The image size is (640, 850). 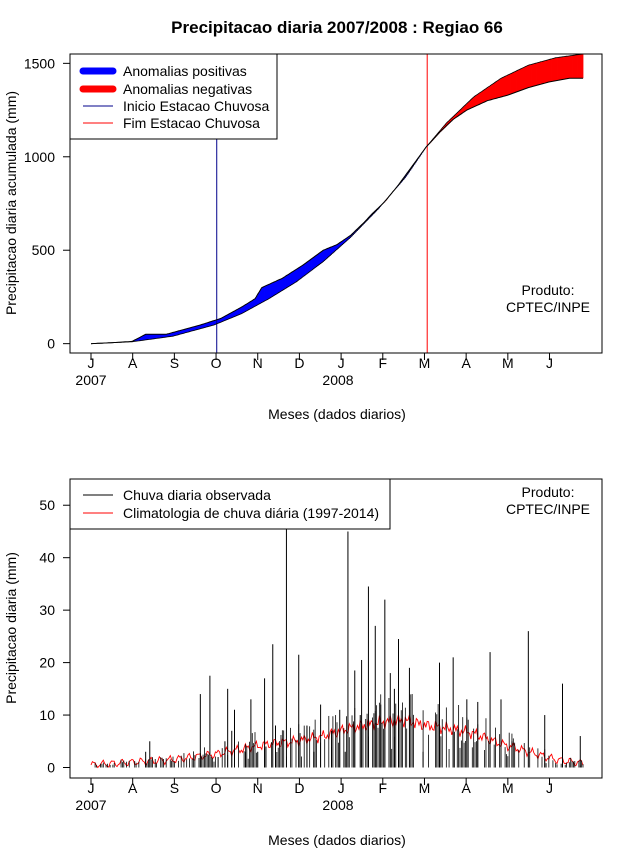 What do you see at coordinates (548, 492) in the screenshot?
I see `bottom-annotation-produto: Produto:` at bounding box center [548, 492].